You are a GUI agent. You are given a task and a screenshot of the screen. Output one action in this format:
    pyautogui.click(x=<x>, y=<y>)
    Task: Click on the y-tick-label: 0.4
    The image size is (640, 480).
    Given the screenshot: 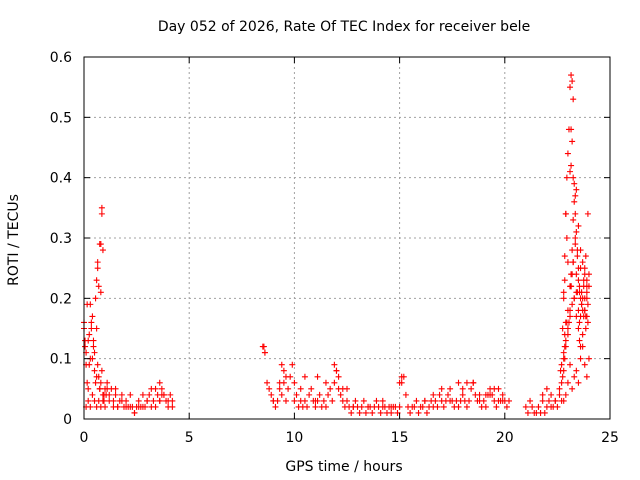 What is the action you would take?
    pyautogui.click(x=61, y=179)
    